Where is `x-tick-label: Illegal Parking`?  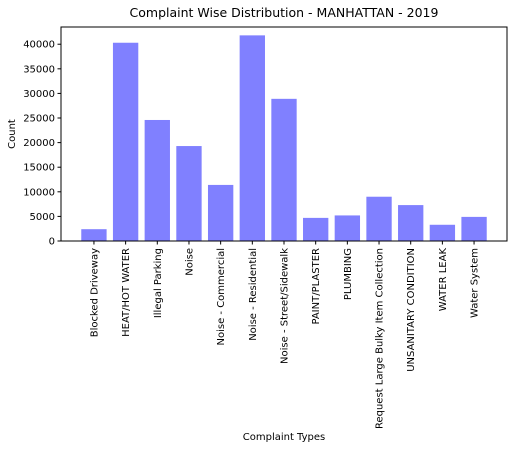 x-tick-label: Illegal Parking is located at coordinates (158, 283).